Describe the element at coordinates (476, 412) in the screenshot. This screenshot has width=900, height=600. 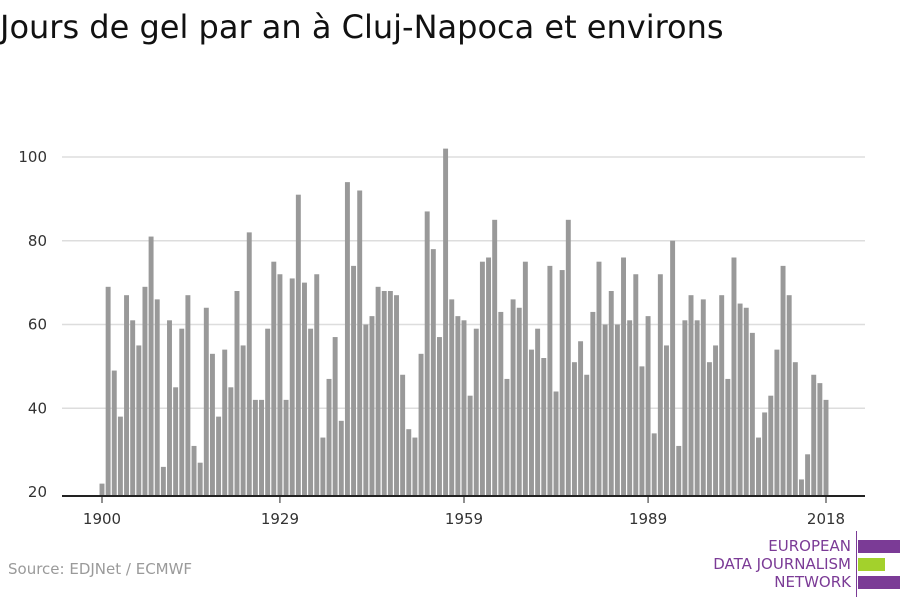
I see `bar-1961` at that location.